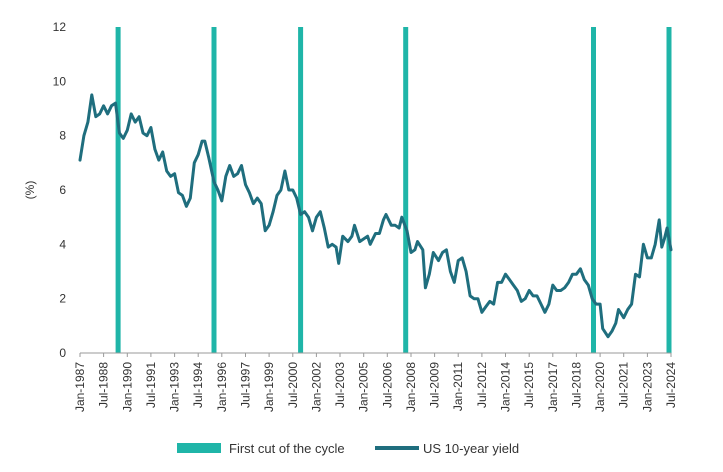 This screenshot has height=472, width=723. Describe the element at coordinates (60, 27) in the screenshot. I see `y-tick-label: 12` at that location.